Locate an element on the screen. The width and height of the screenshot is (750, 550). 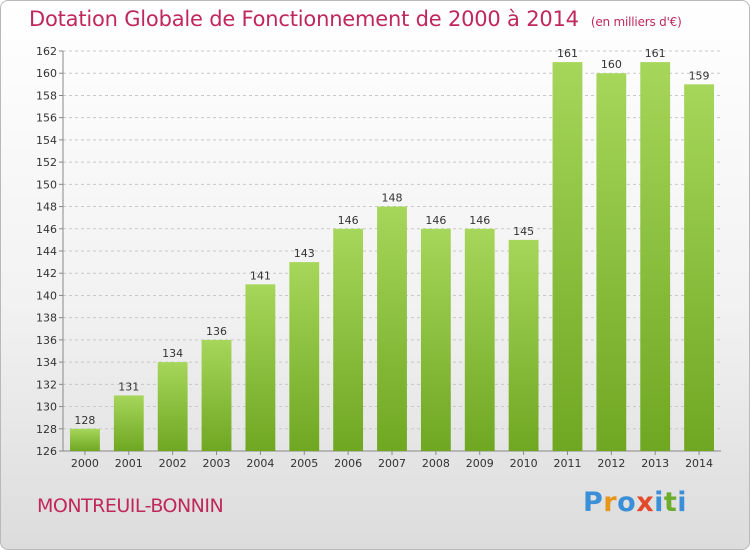
y-tick-label: 154 is located at coordinates (46, 140).